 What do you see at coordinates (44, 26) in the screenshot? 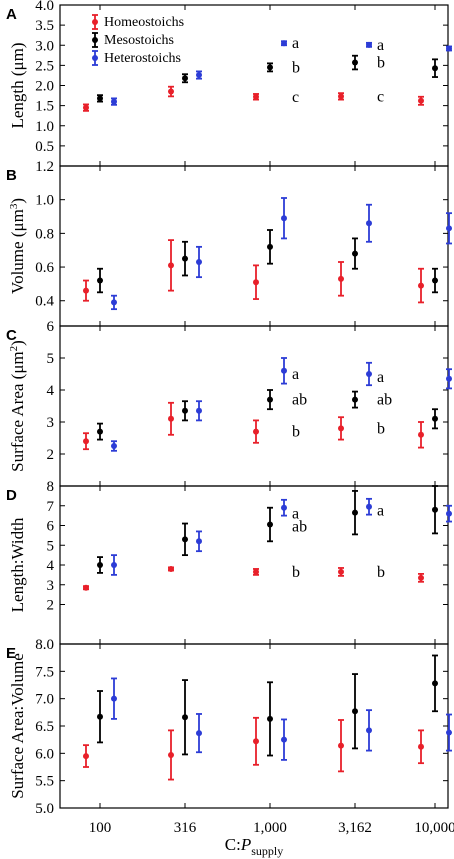
I see `y-tick-label: 3.5` at bounding box center [44, 26].